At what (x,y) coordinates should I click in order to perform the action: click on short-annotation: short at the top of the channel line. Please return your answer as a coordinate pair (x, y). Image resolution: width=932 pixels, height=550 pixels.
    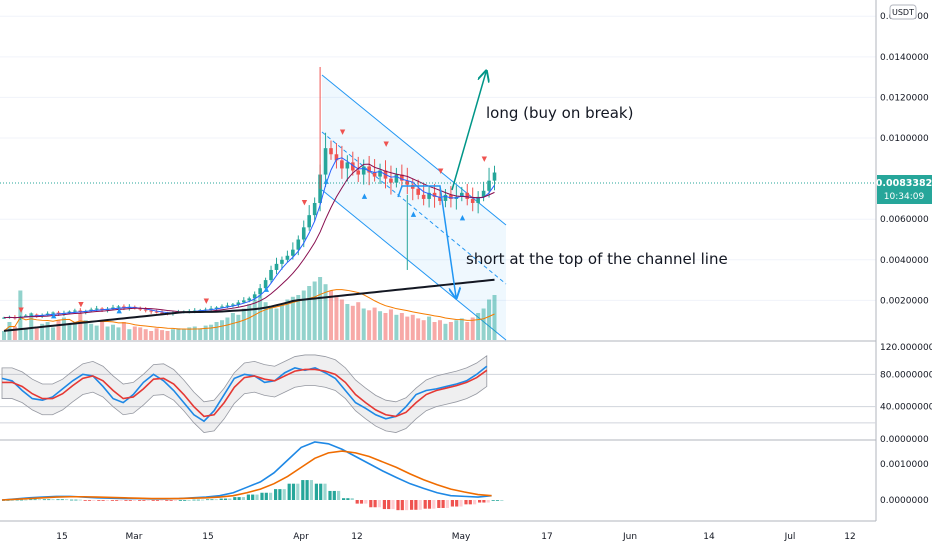
    Looking at the image, I should click on (597, 259).